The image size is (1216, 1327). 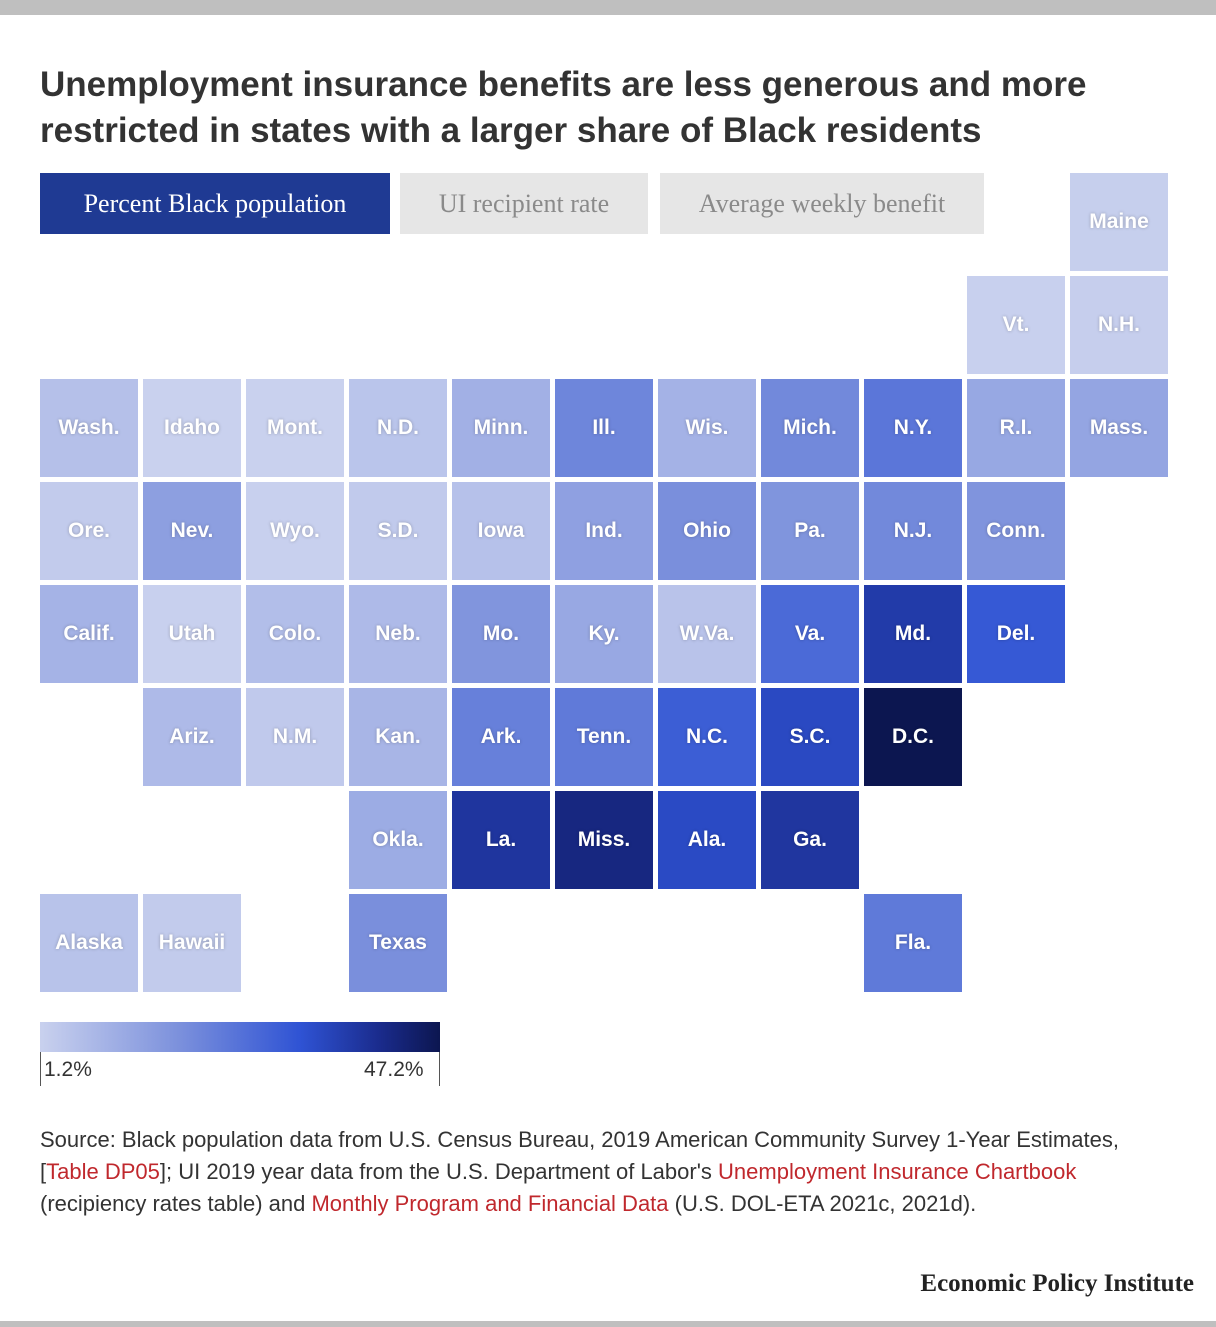 What do you see at coordinates (913, 531) in the screenshot?
I see `state-tile-n-j: N.J.` at bounding box center [913, 531].